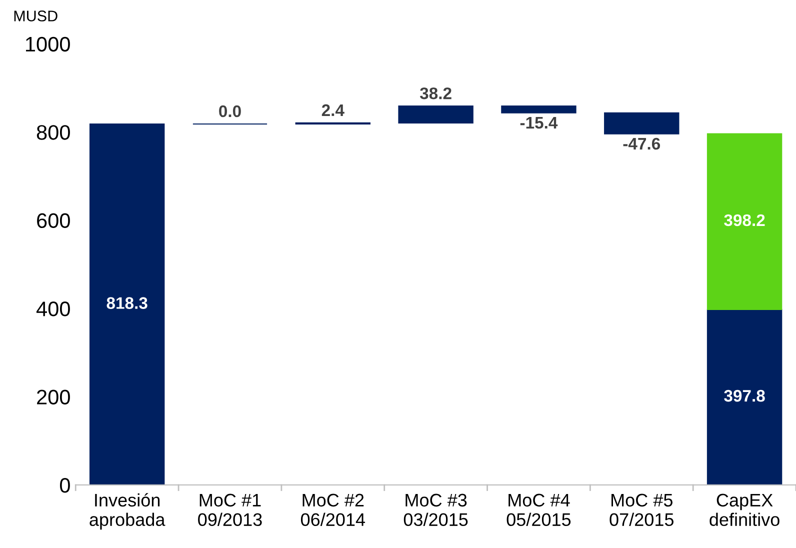 The width and height of the screenshot is (796, 548). Describe the element at coordinates (333, 510) in the screenshot. I see `x-tick-label: MoC #2 06/2014` at that location.